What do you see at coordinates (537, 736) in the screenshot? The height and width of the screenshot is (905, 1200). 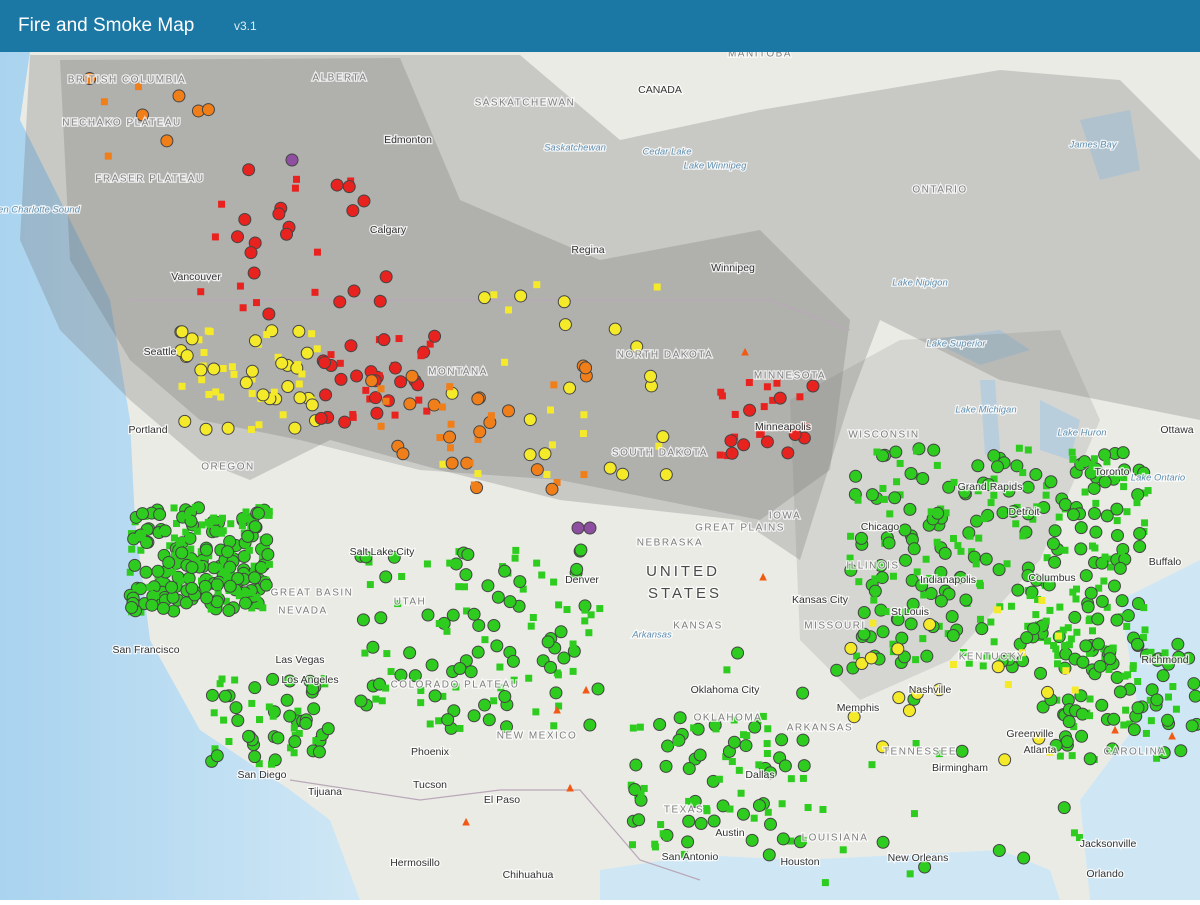 I see `place-label: NEW MEXICO` at bounding box center [537, 736].